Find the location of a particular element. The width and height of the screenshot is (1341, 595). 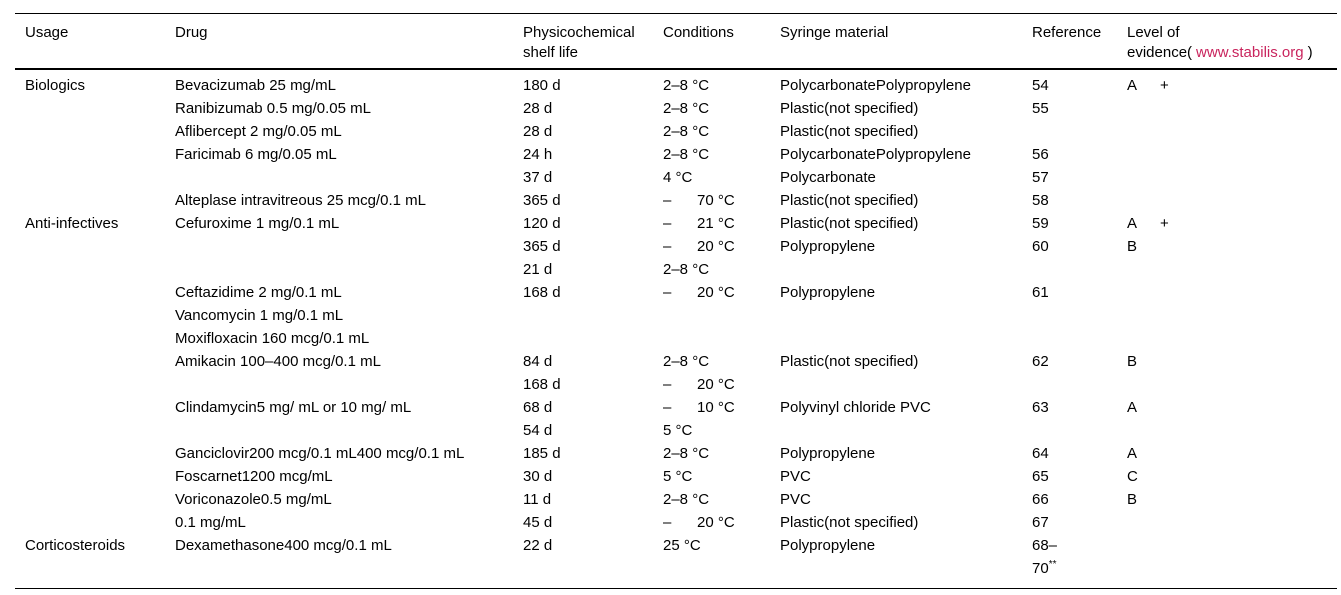

shelf-life-cell: 68 d is located at coordinates (538, 407).